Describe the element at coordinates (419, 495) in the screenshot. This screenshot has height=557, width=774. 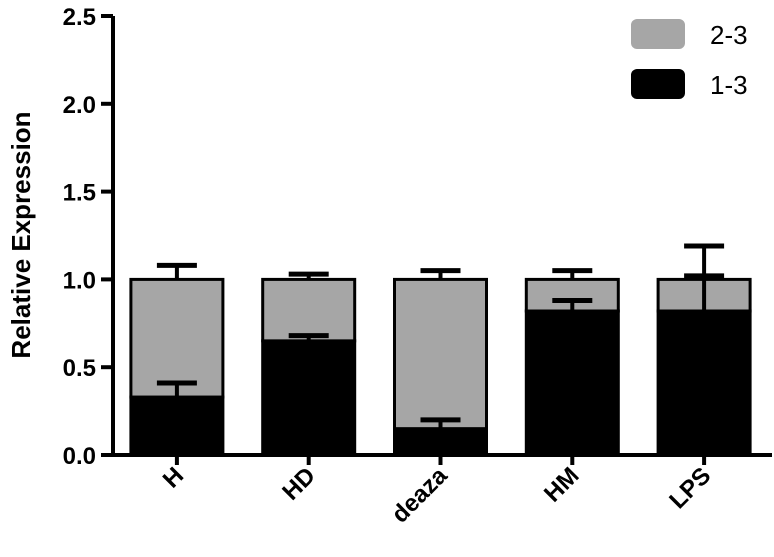
I see `x-tick-label-deaza: deaza` at that location.